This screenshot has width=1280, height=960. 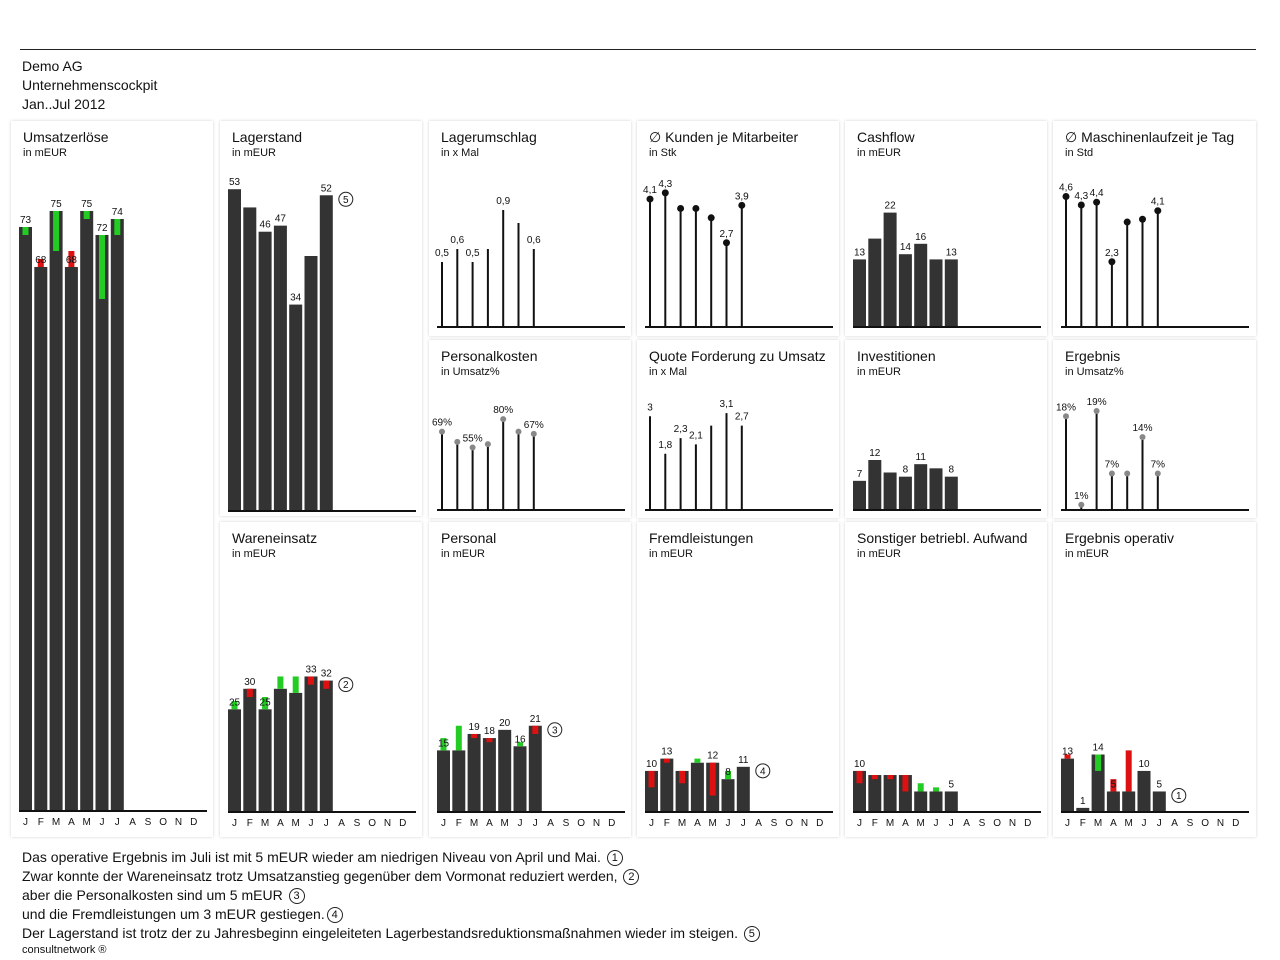 What do you see at coordinates (327, 188) in the screenshot?
I see `data-label: 52` at bounding box center [327, 188].